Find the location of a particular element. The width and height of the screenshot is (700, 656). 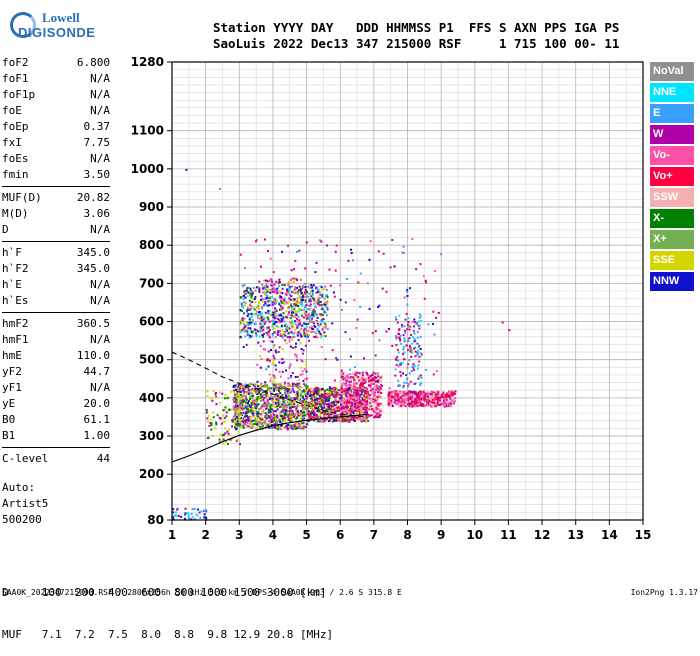

param-name: h`Es is located at coordinates (15, 300).